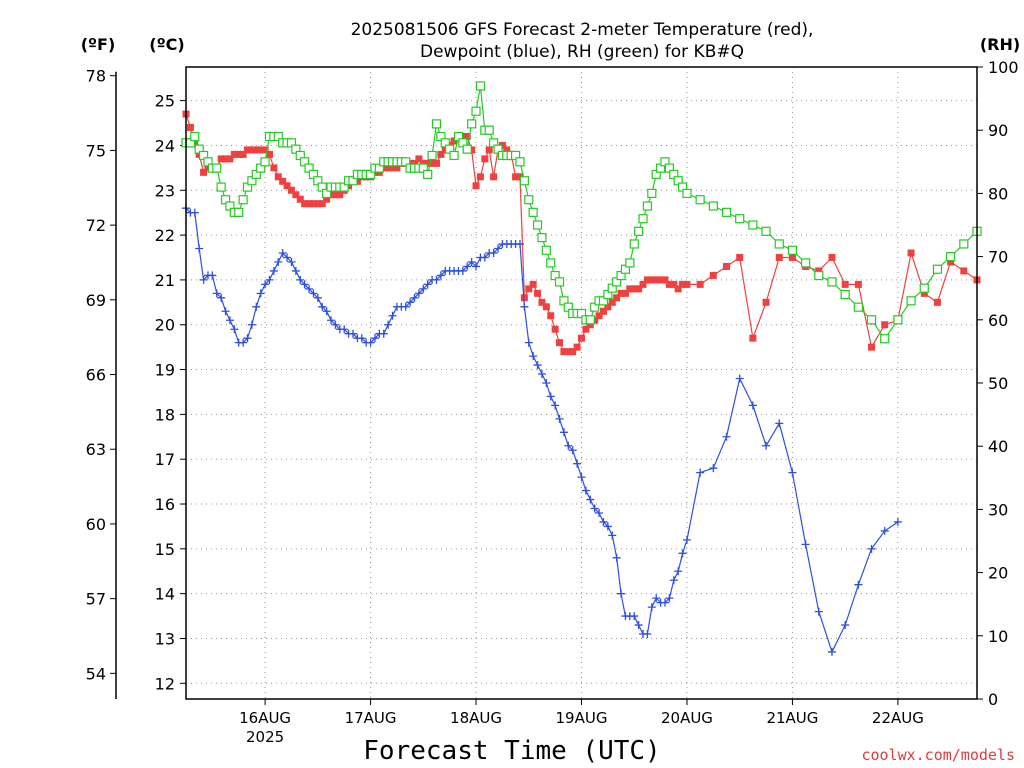 This screenshot has height=768, width=1024. Describe the element at coordinates (582, 52) in the screenshot. I see `title-line-2: Dewpoint (blue), RH (green) for KB#Q` at that location.